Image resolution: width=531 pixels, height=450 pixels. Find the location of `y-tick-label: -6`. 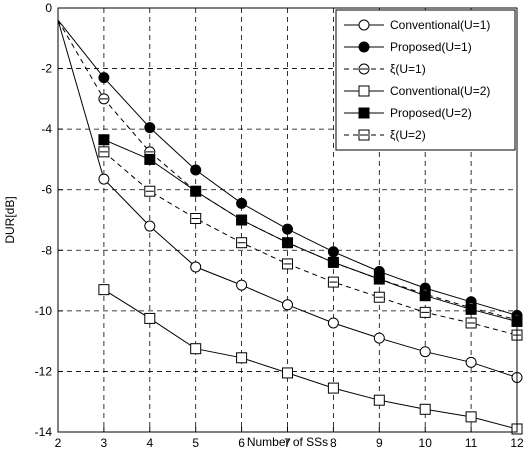

y-tick-label: -6 is located at coordinates (46, 190).